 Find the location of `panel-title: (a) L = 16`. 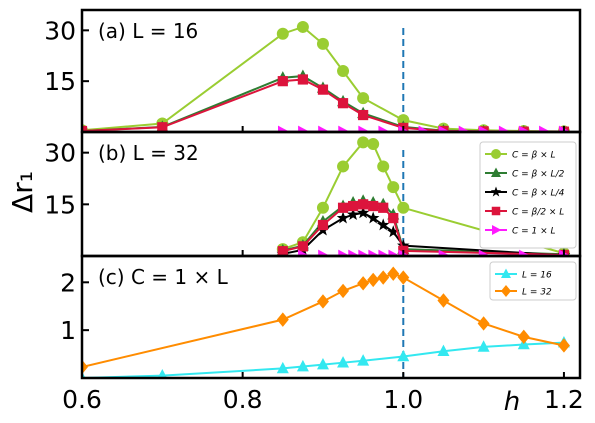

panel-title: (a) L = 16 is located at coordinates (148, 31).